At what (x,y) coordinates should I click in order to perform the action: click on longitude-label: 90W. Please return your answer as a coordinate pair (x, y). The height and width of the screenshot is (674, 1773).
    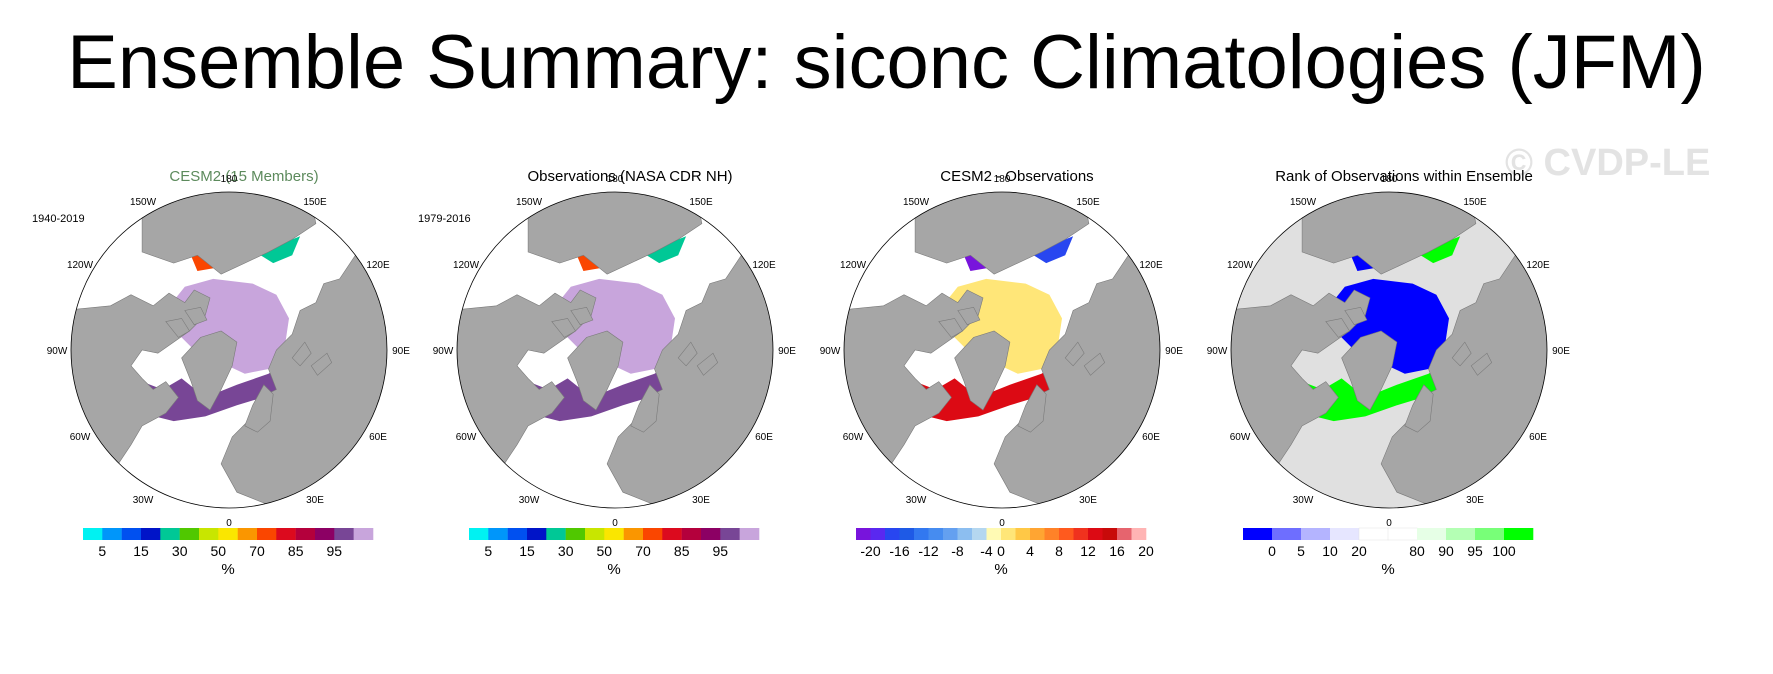
    Looking at the image, I should click on (57, 351).